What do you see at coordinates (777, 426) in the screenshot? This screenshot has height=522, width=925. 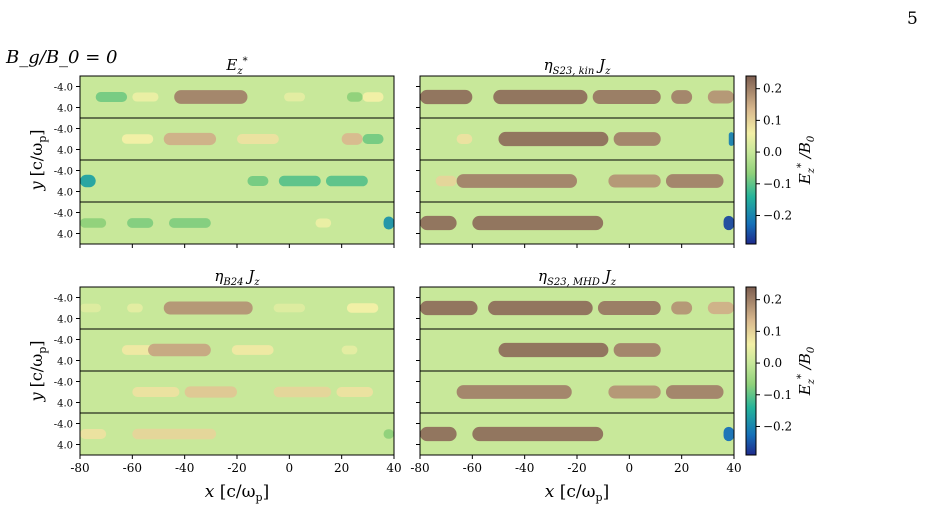 I see `colorbar-tick-label: −0.2` at bounding box center [777, 426].